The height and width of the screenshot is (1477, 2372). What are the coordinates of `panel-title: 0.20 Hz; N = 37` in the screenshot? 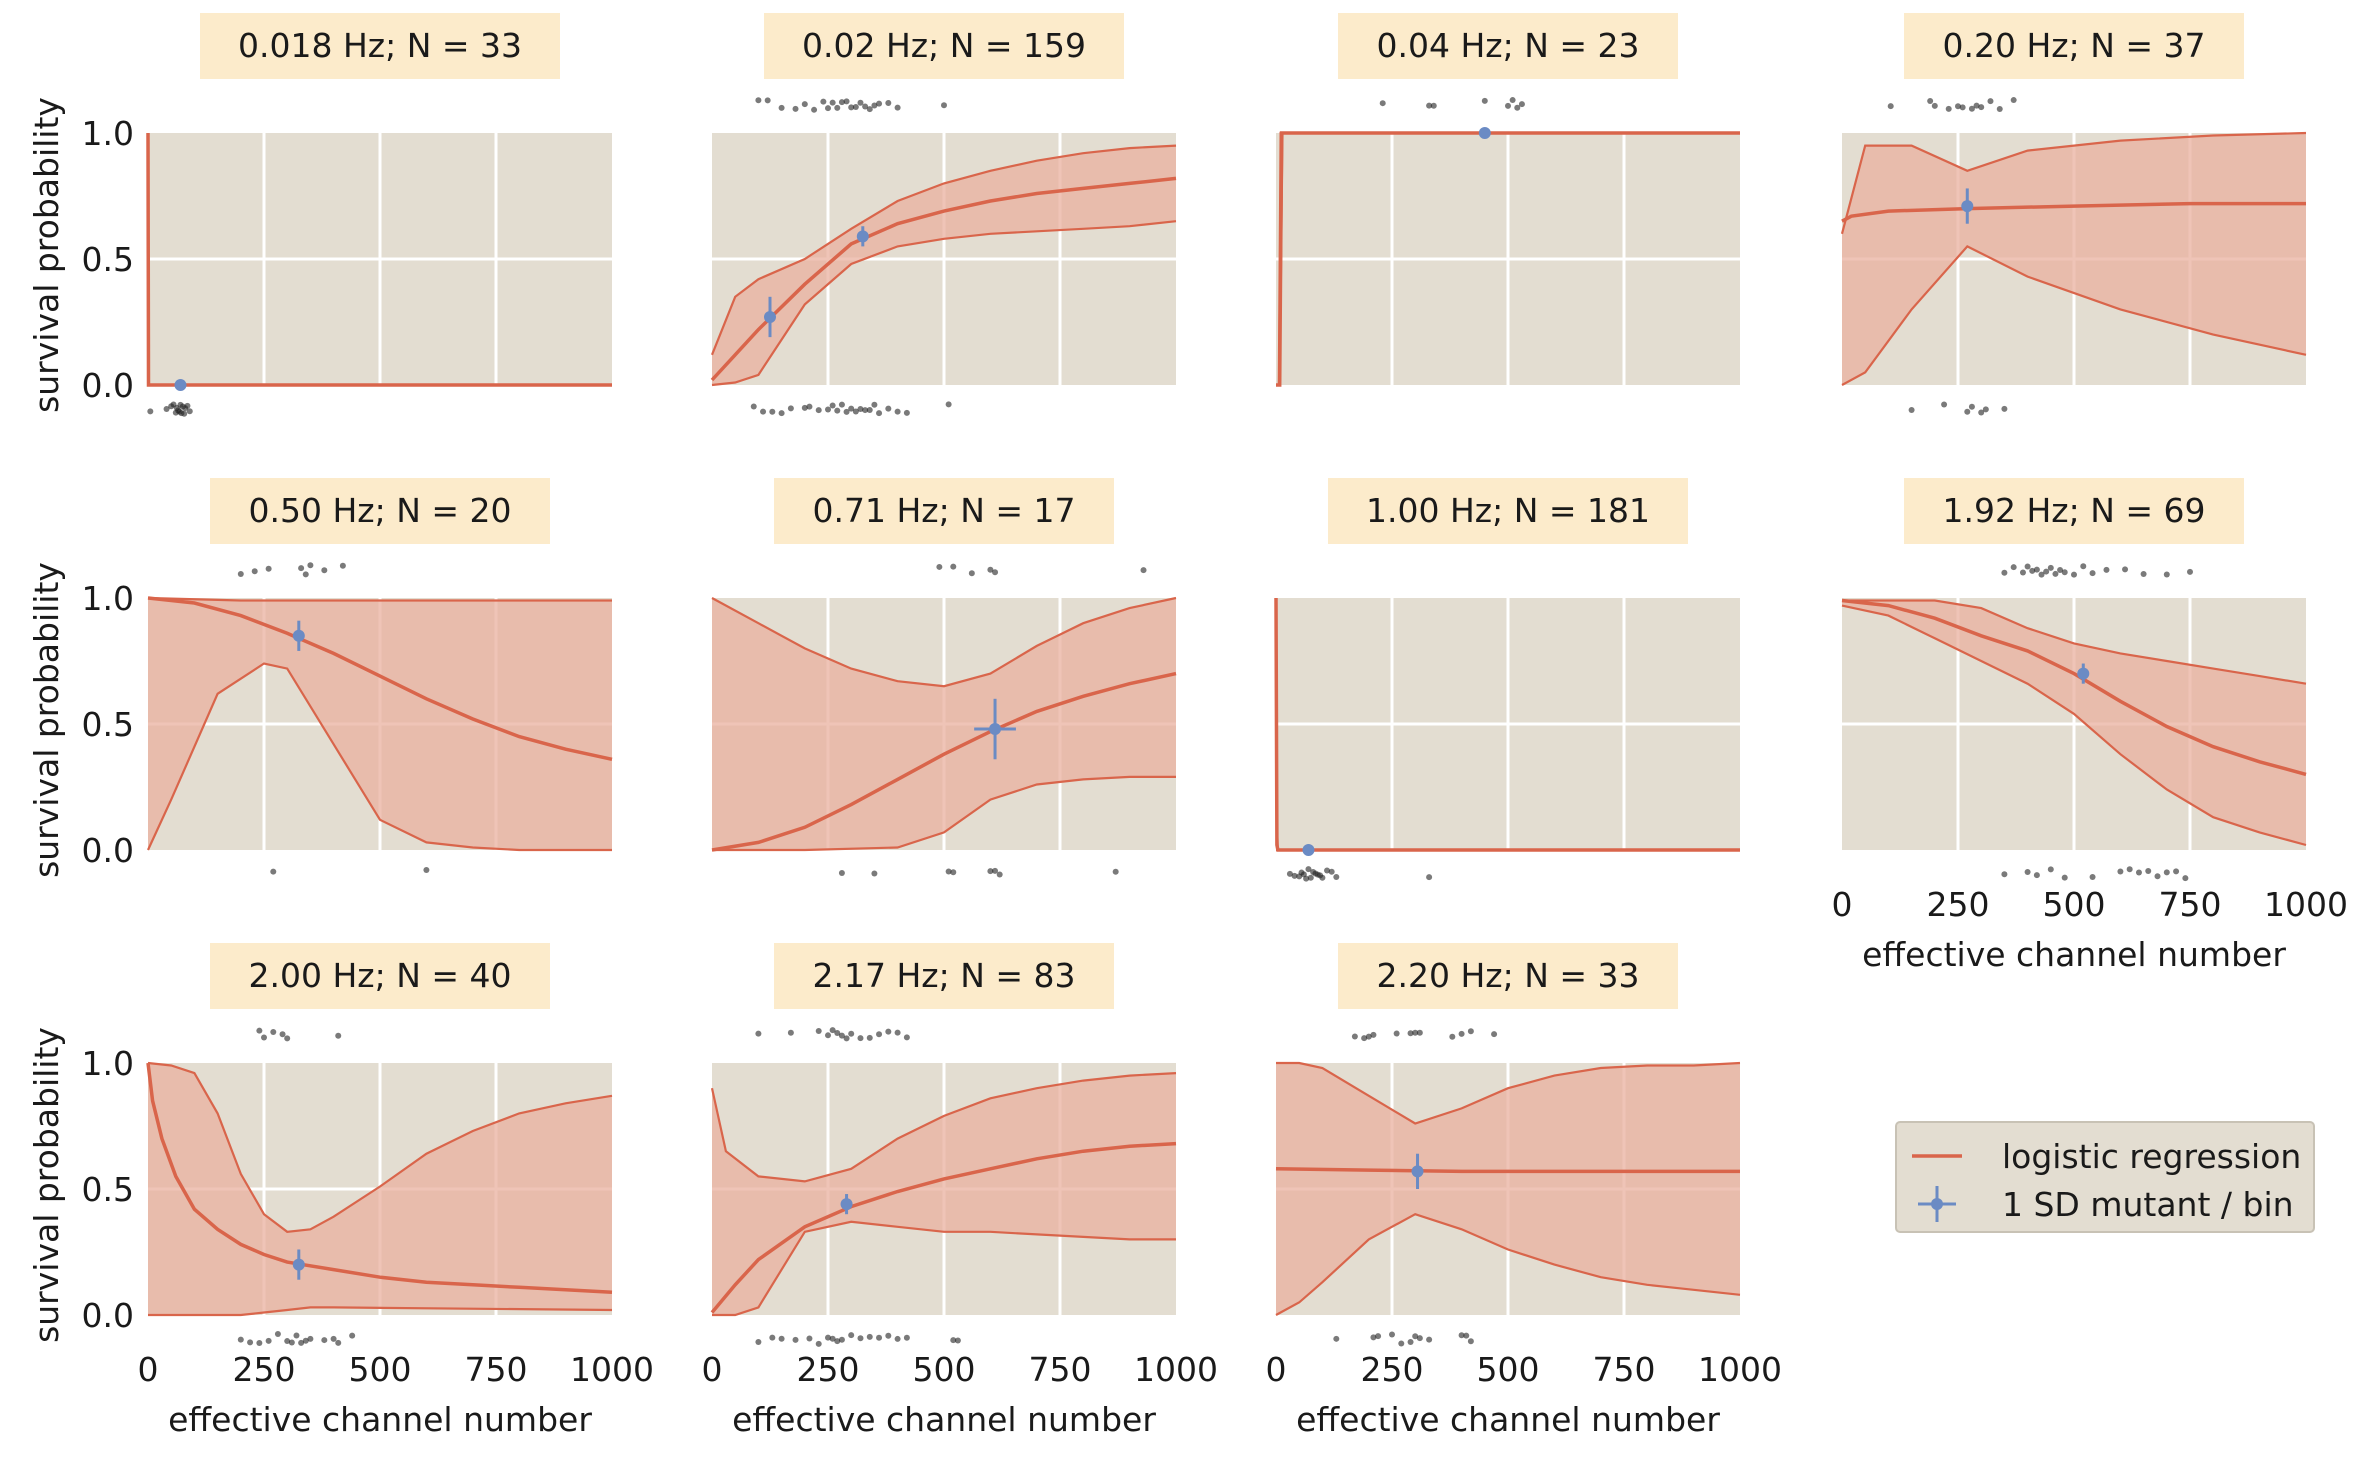 It's located at (2074, 46).